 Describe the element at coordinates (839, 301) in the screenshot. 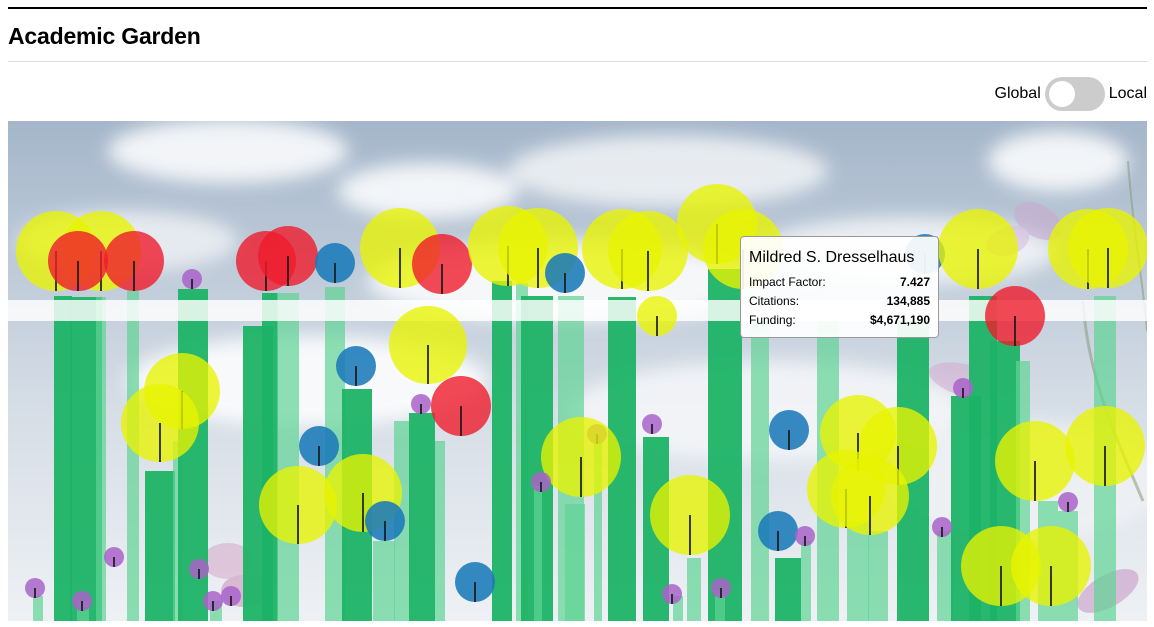

I see `tooltip-row-citations: Citations: 134,885` at that location.